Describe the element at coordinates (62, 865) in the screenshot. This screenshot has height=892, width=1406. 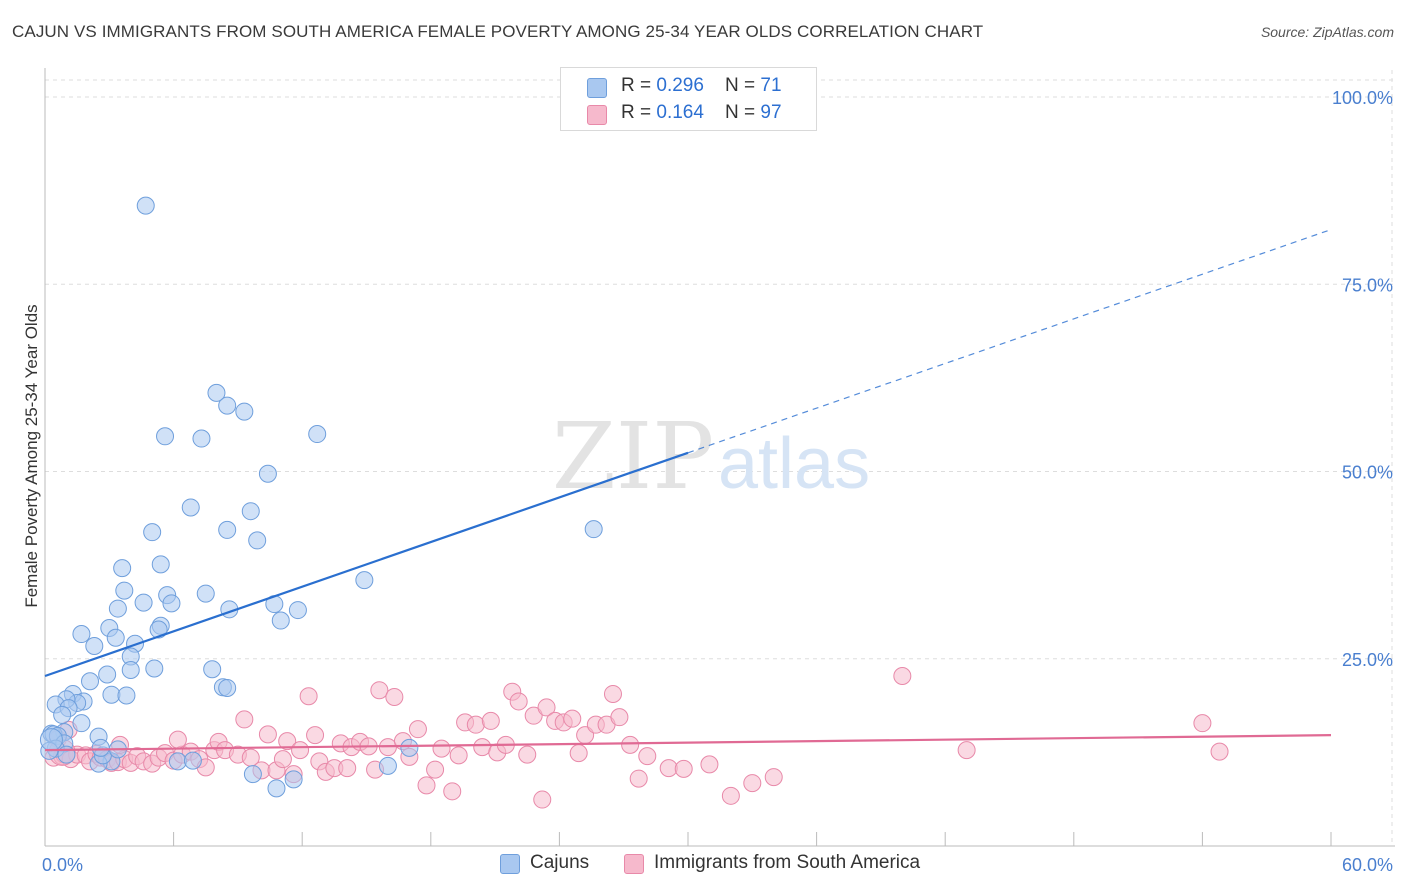
I see `x-tick-label: 0.0%` at that location.